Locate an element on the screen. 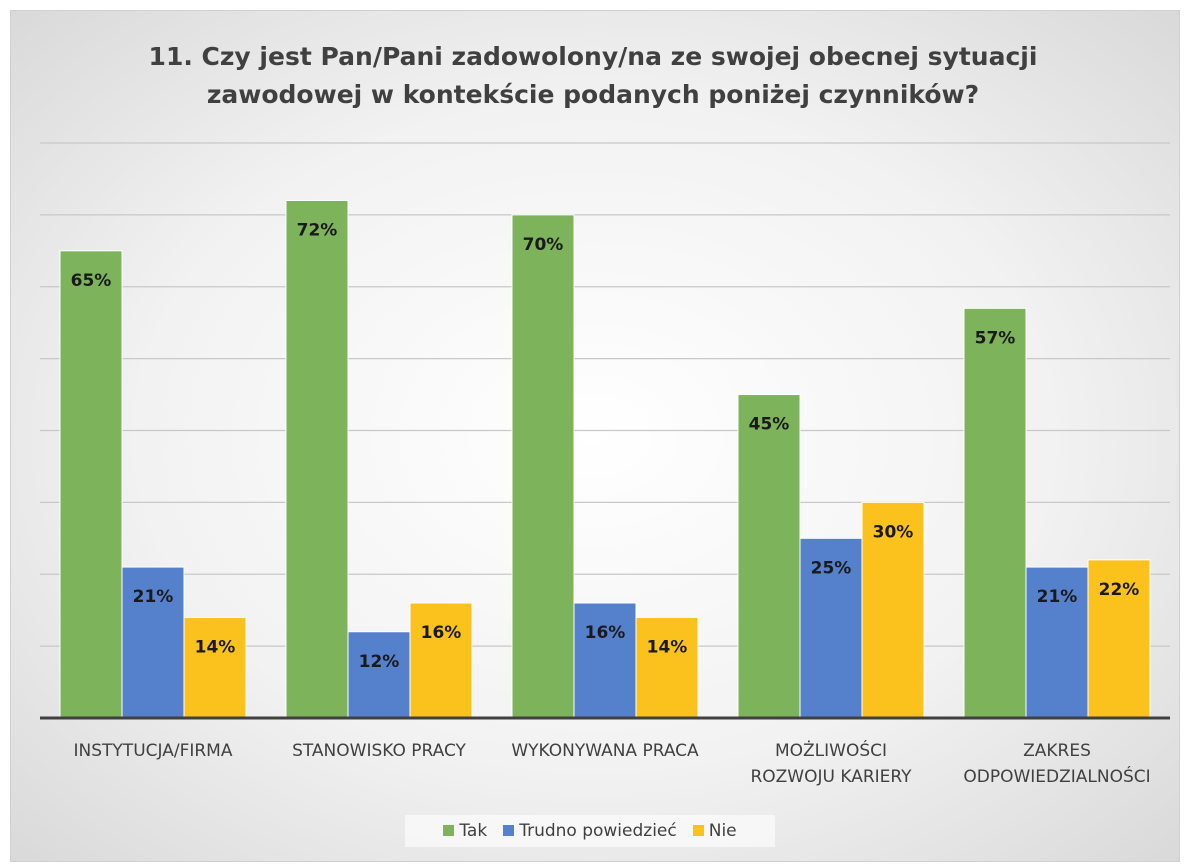 The height and width of the screenshot is (865, 1186). data-label: 65% is located at coordinates (91, 281).